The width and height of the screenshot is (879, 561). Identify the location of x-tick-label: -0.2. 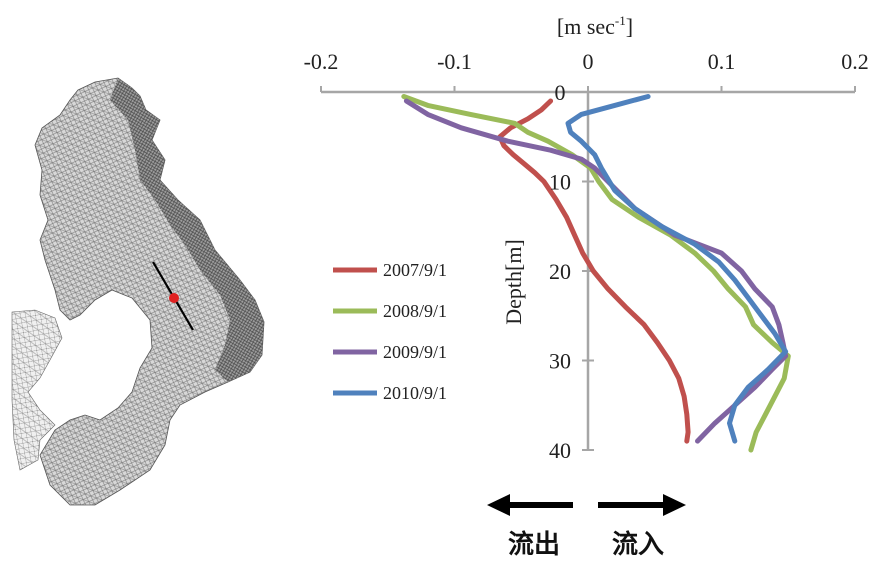
(321, 61).